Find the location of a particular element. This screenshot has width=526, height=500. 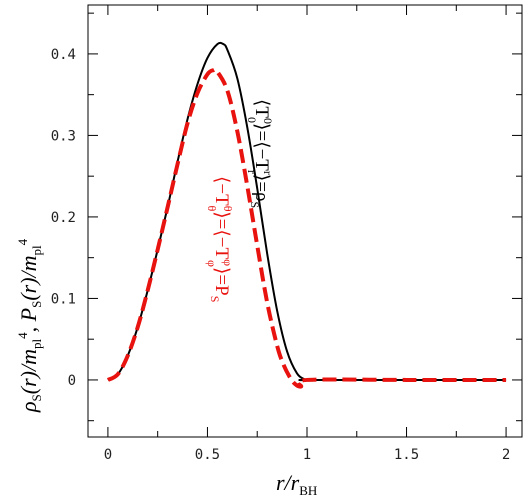

x-tick-label: 1.5 is located at coordinates (406, 455).